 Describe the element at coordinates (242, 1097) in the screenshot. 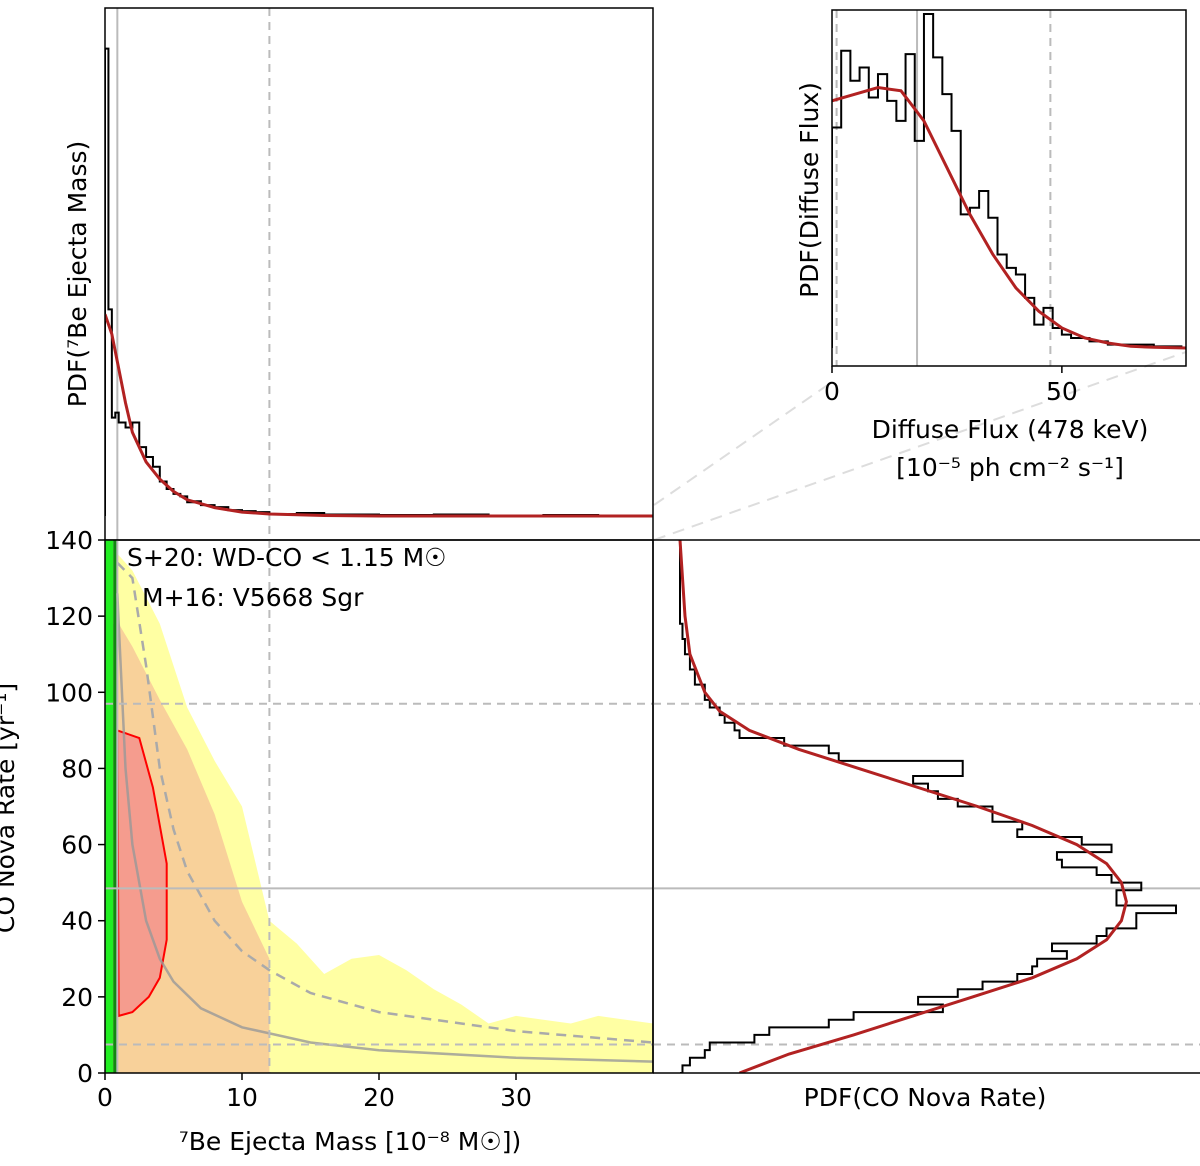

I see `main-xtick-label-10: 10` at that location.